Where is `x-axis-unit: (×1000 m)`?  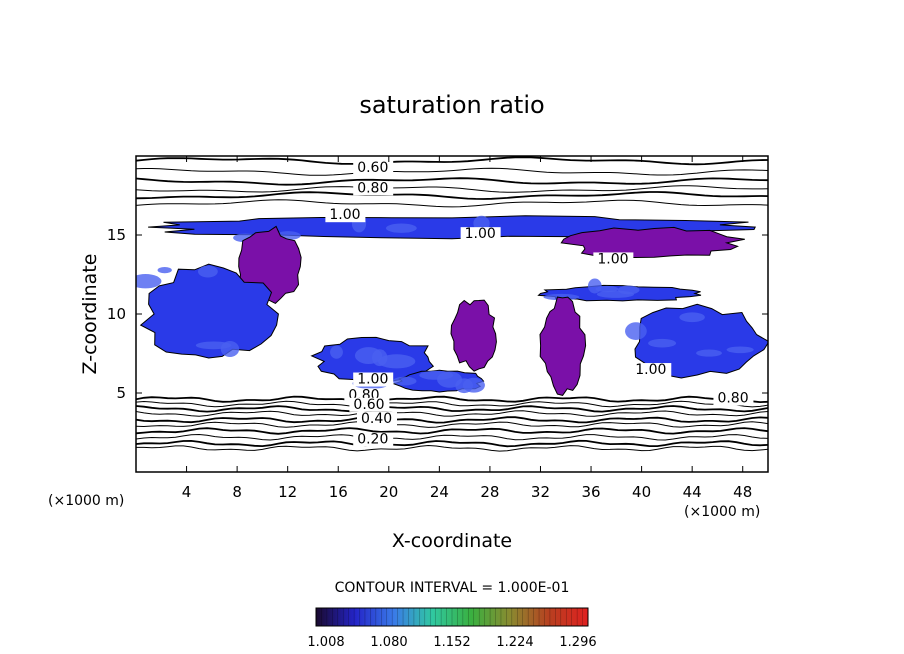 x-axis-unit: (×1000 m) is located at coordinates (722, 512).